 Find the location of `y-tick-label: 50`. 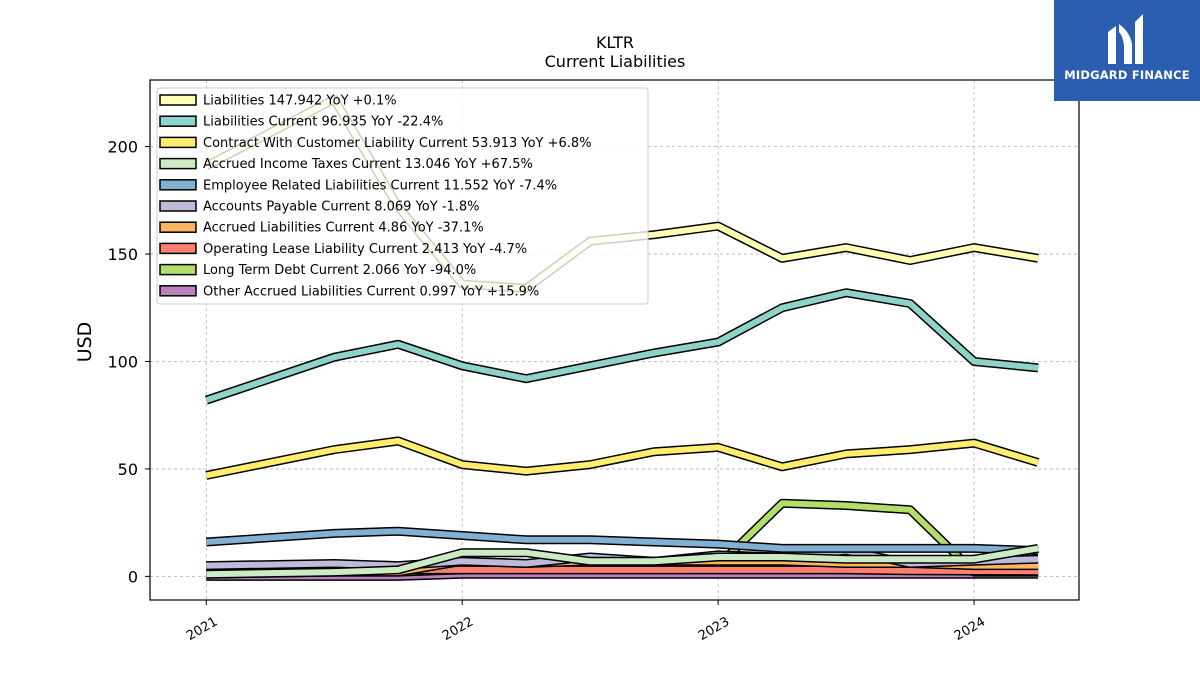

y-tick-label: 50 is located at coordinates (128, 469).